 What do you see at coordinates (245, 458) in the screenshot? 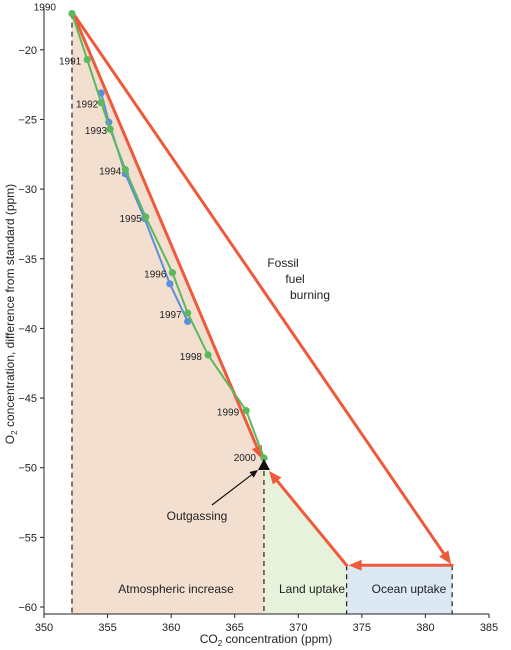
I see `year-label-2000: 2000` at bounding box center [245, 458].